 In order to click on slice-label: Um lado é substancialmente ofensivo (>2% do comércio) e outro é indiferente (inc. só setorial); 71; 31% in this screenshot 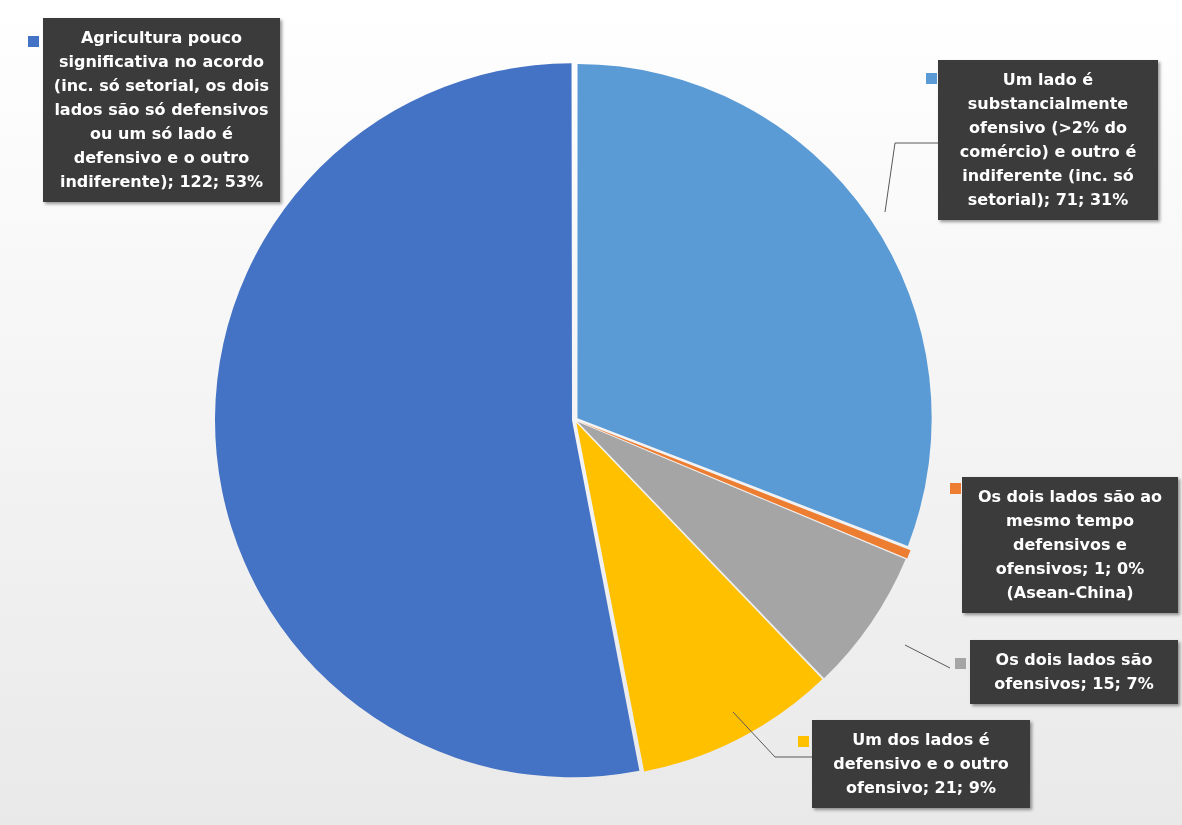, I will do `click(1048, 140)`.